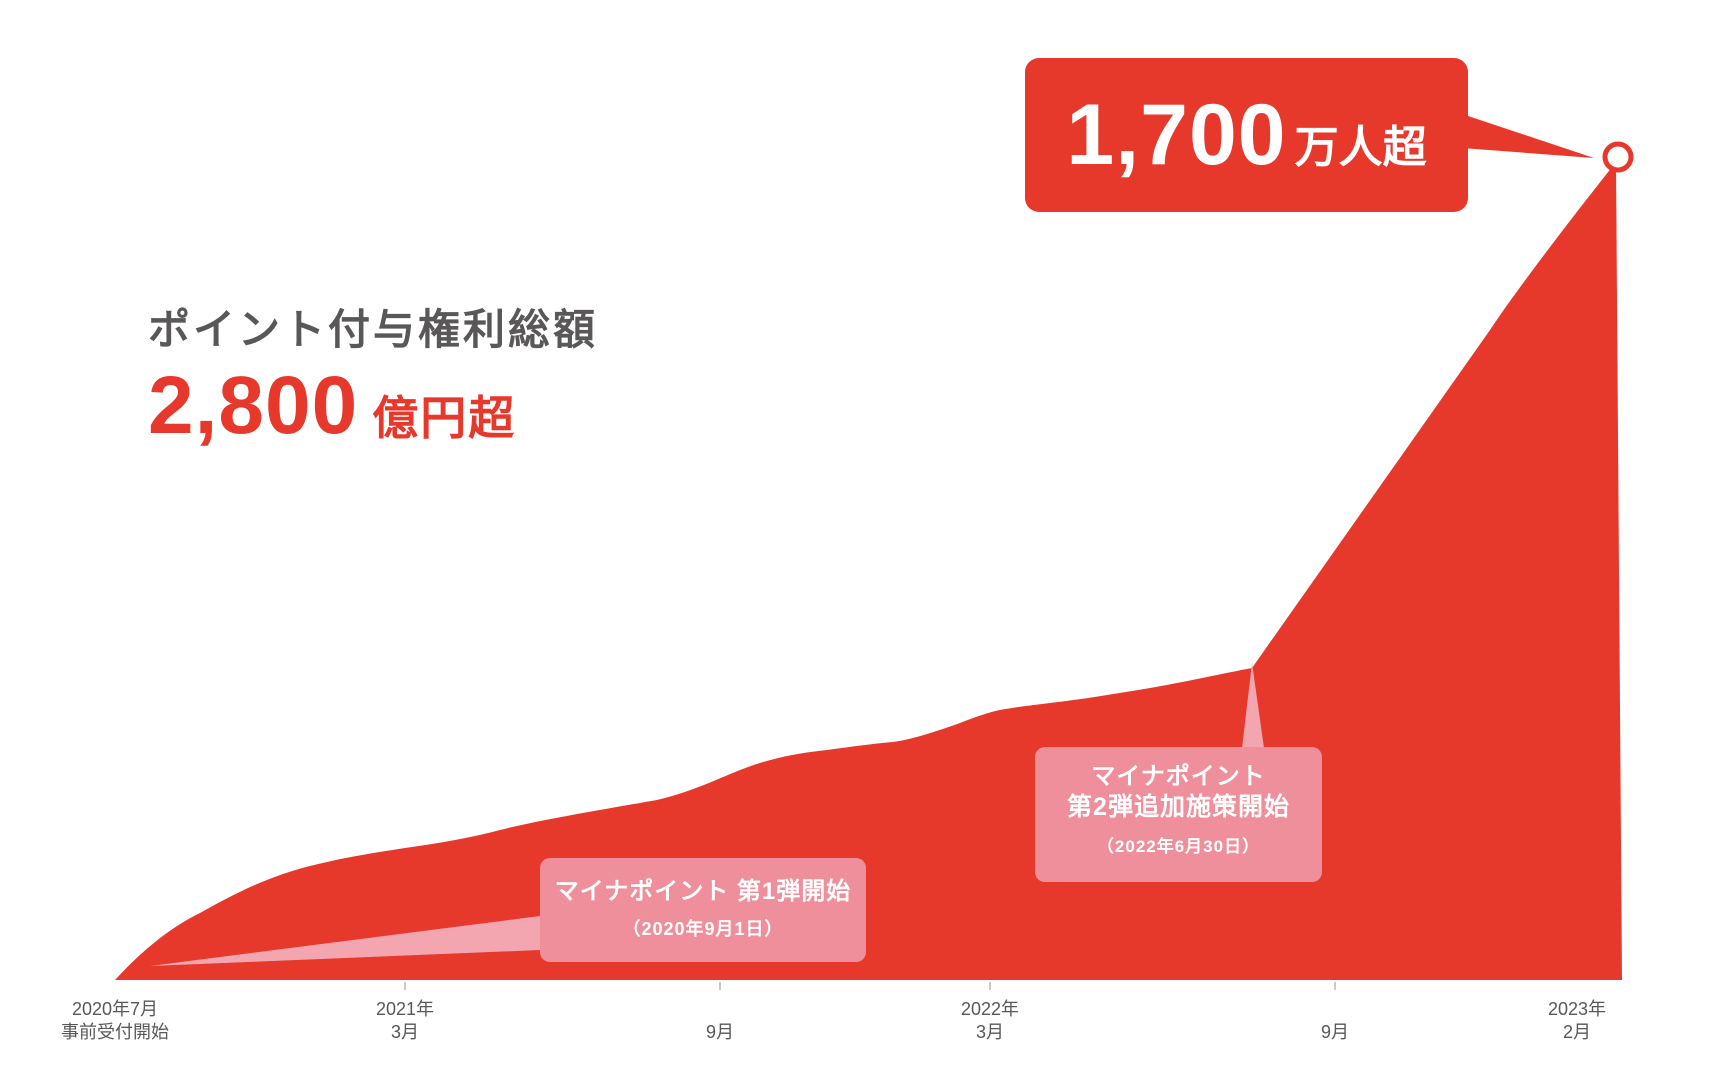  I want to click on axis-label-line: 2023年, so click(1577, 1009).